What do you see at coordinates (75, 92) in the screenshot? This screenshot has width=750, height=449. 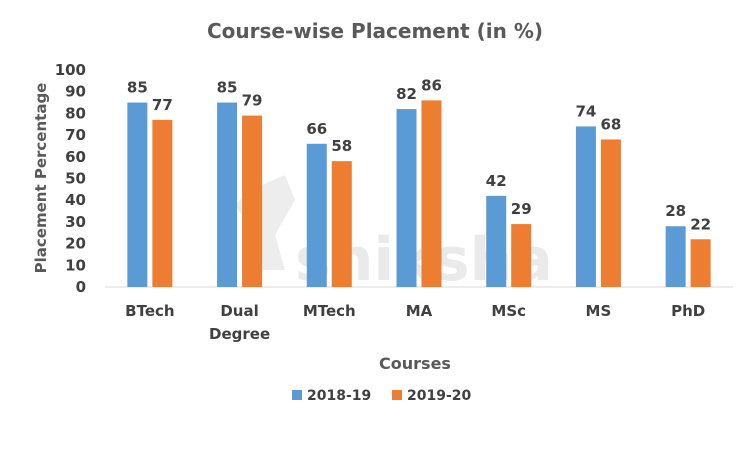 I see `y-tick-label: 90` at bounding box center [75, 92].